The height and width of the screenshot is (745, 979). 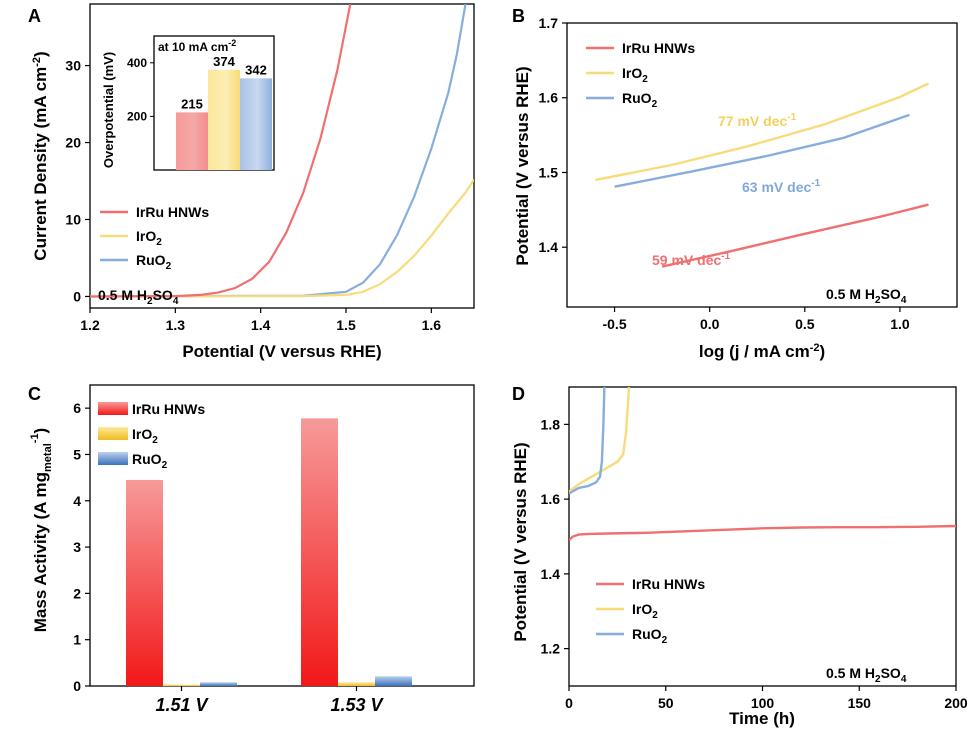 What do you see at coordinates (668, 584) in the screenshot?
I see `panel-d-legend-label: IrRu HNWs` at bounding box center [668, 584].